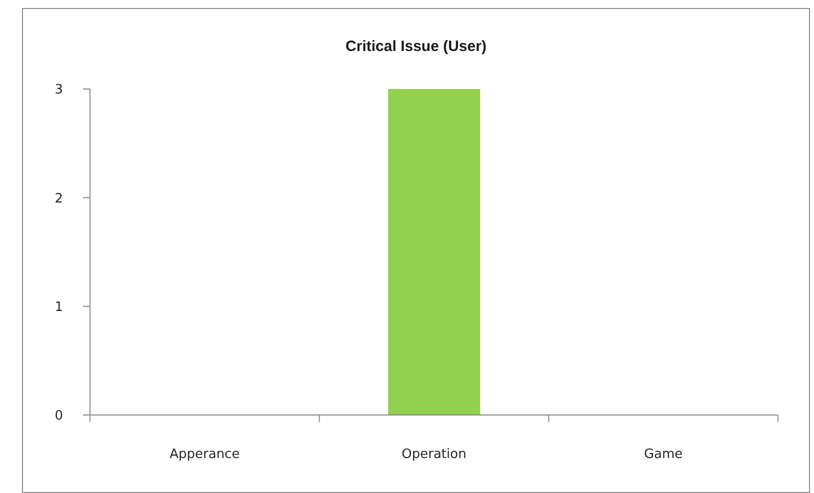 This screenshot has height=493, width=814. I want to click on x-tick-label: Apperance, so click(205, 454).